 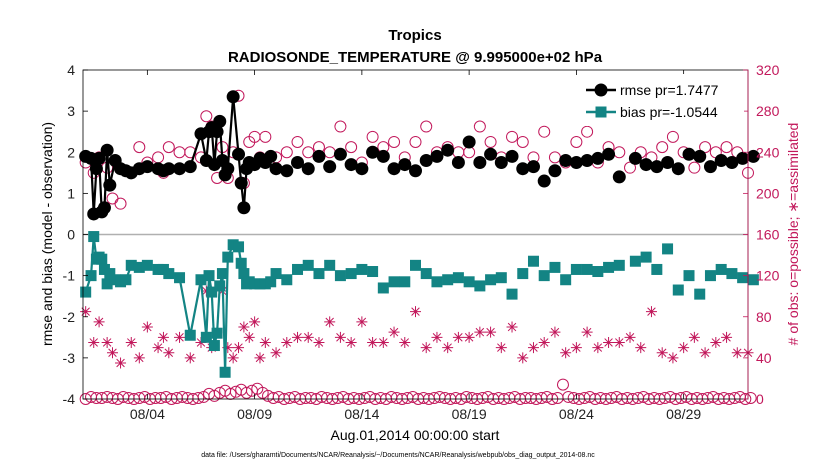 What do you see at coordinates (764, 358) in the screenshot?
I see `y-right-tick-label: 40` at bounding box center [764, 358].